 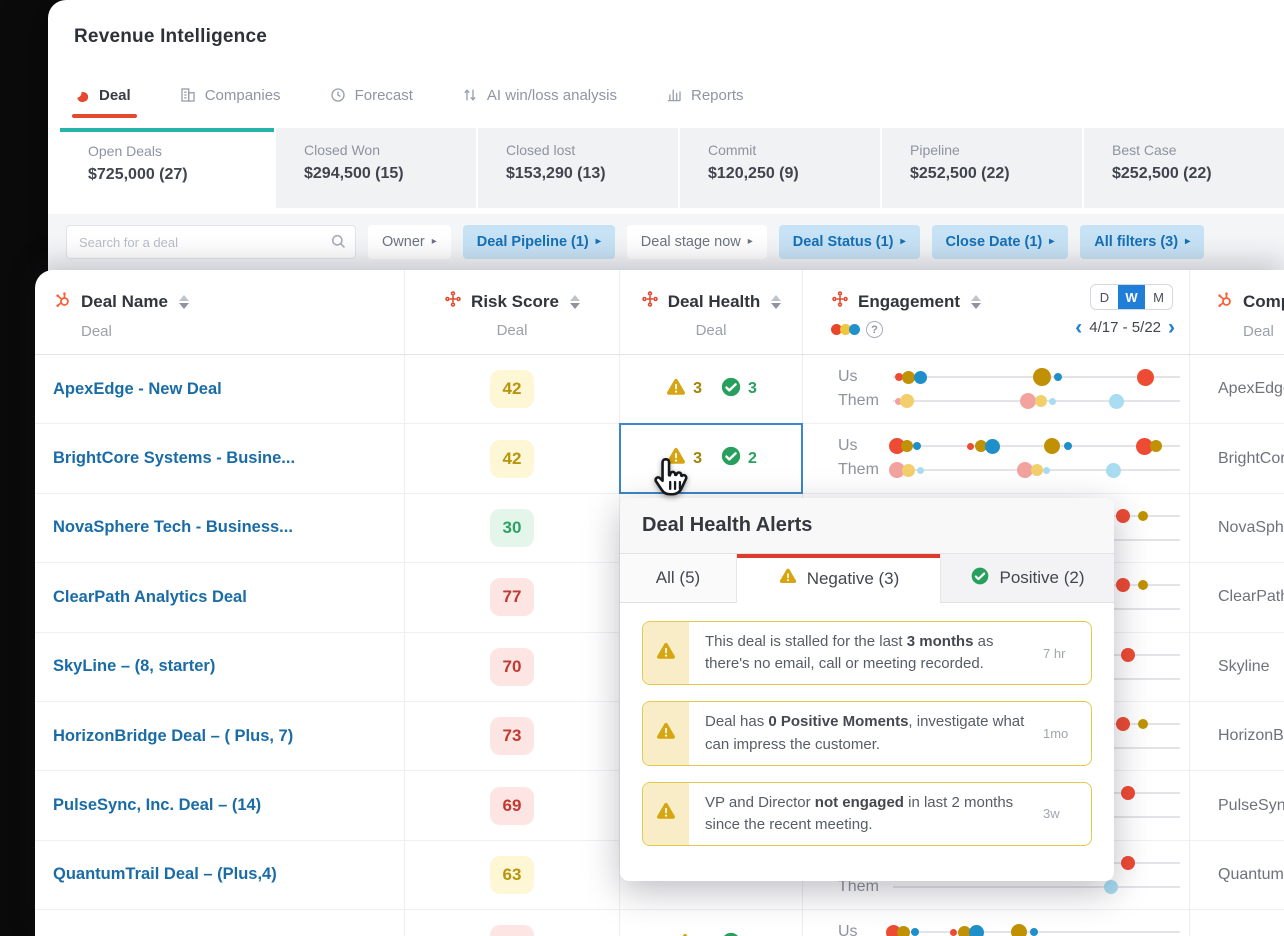 What do you see at coordinates (982, 168) in the screenshot?
I see `summary-card-pipeline: Pipeline $252,500 (22)` at bounding box center [982, 168].